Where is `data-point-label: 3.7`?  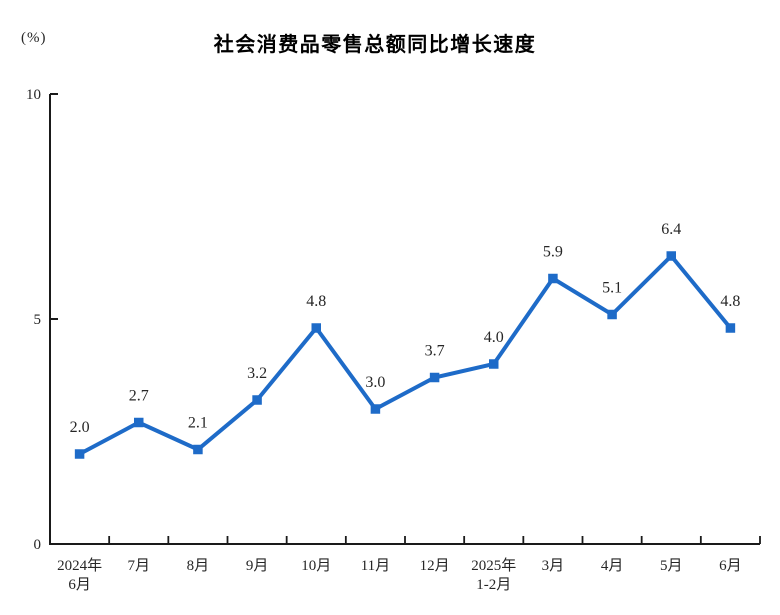
data-point-label: 3.7 is located at coordinates (435, 351).